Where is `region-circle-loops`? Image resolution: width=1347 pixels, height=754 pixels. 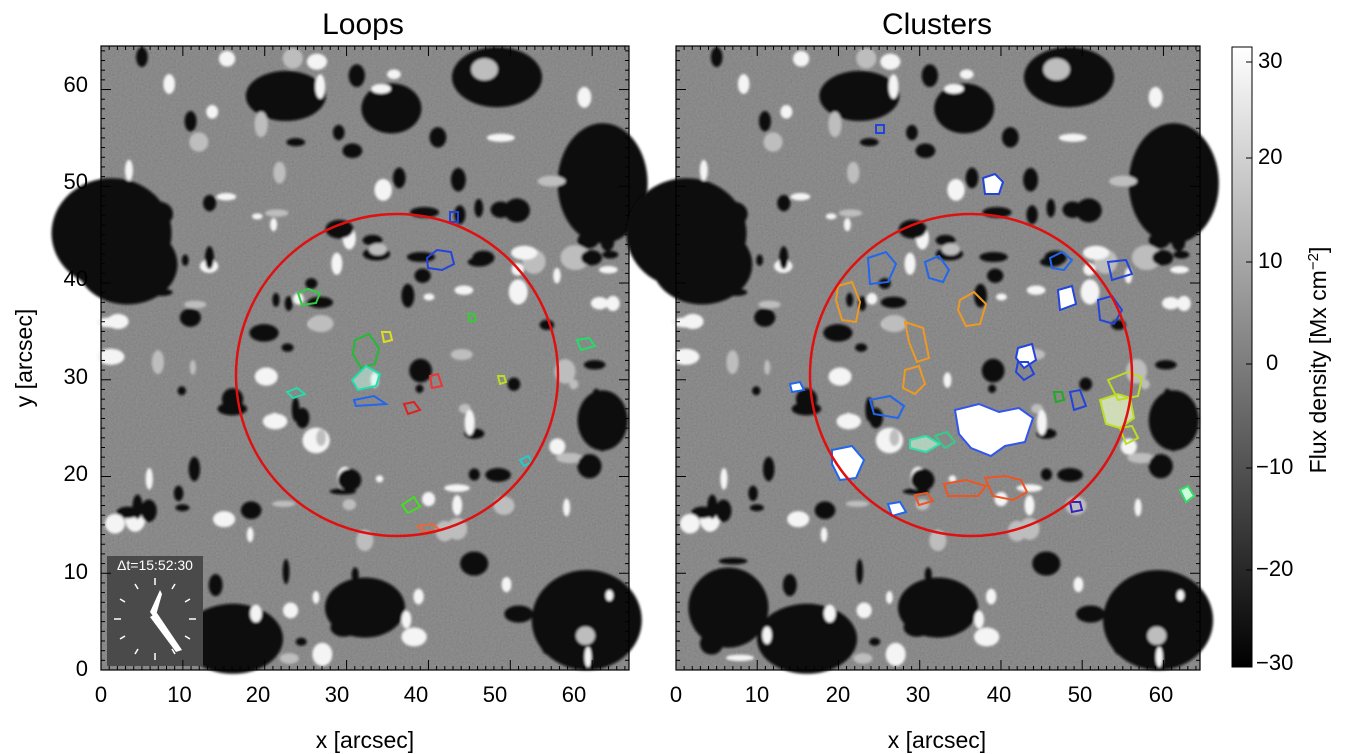
region-circle-loops is located at coordinates (397, 375).